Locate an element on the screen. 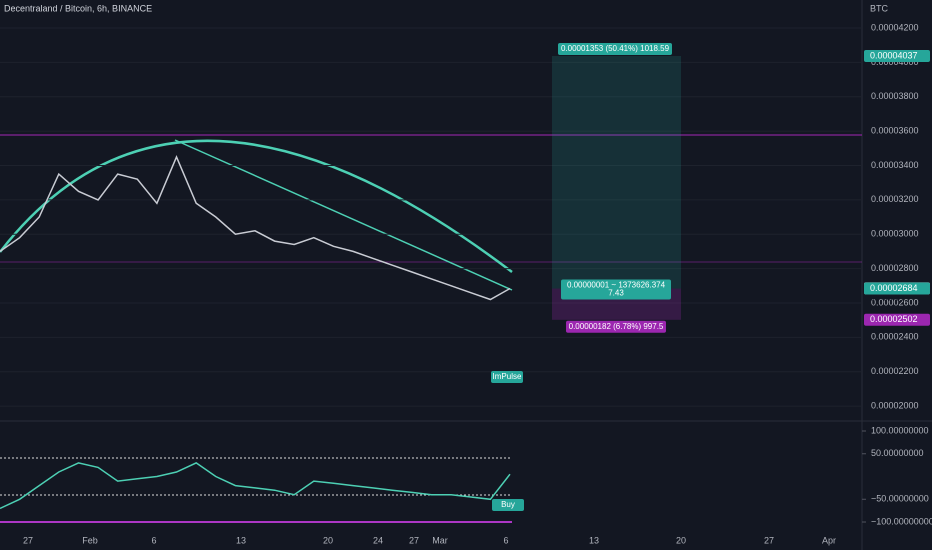  signal-label: ImPulse is located at coordinates (507, 376).